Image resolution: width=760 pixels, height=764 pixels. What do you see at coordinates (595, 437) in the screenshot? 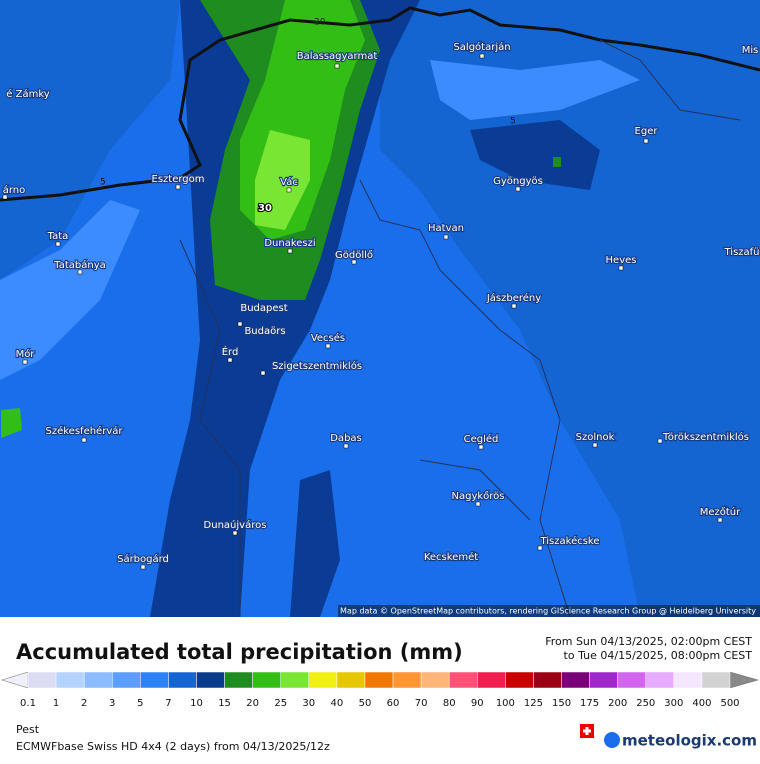
I see `place-label: Szolnok` at bounding box center [595, 437].